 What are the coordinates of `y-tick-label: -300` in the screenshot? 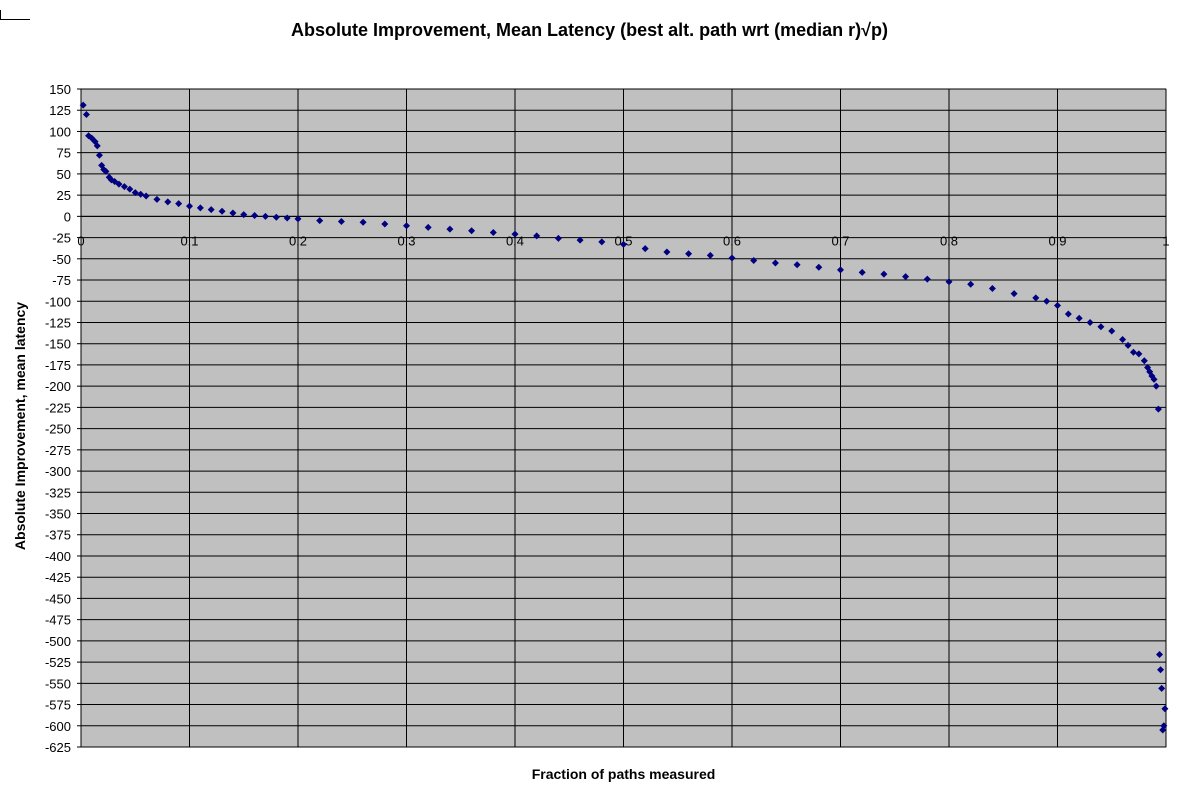 It's located at (58, 471).